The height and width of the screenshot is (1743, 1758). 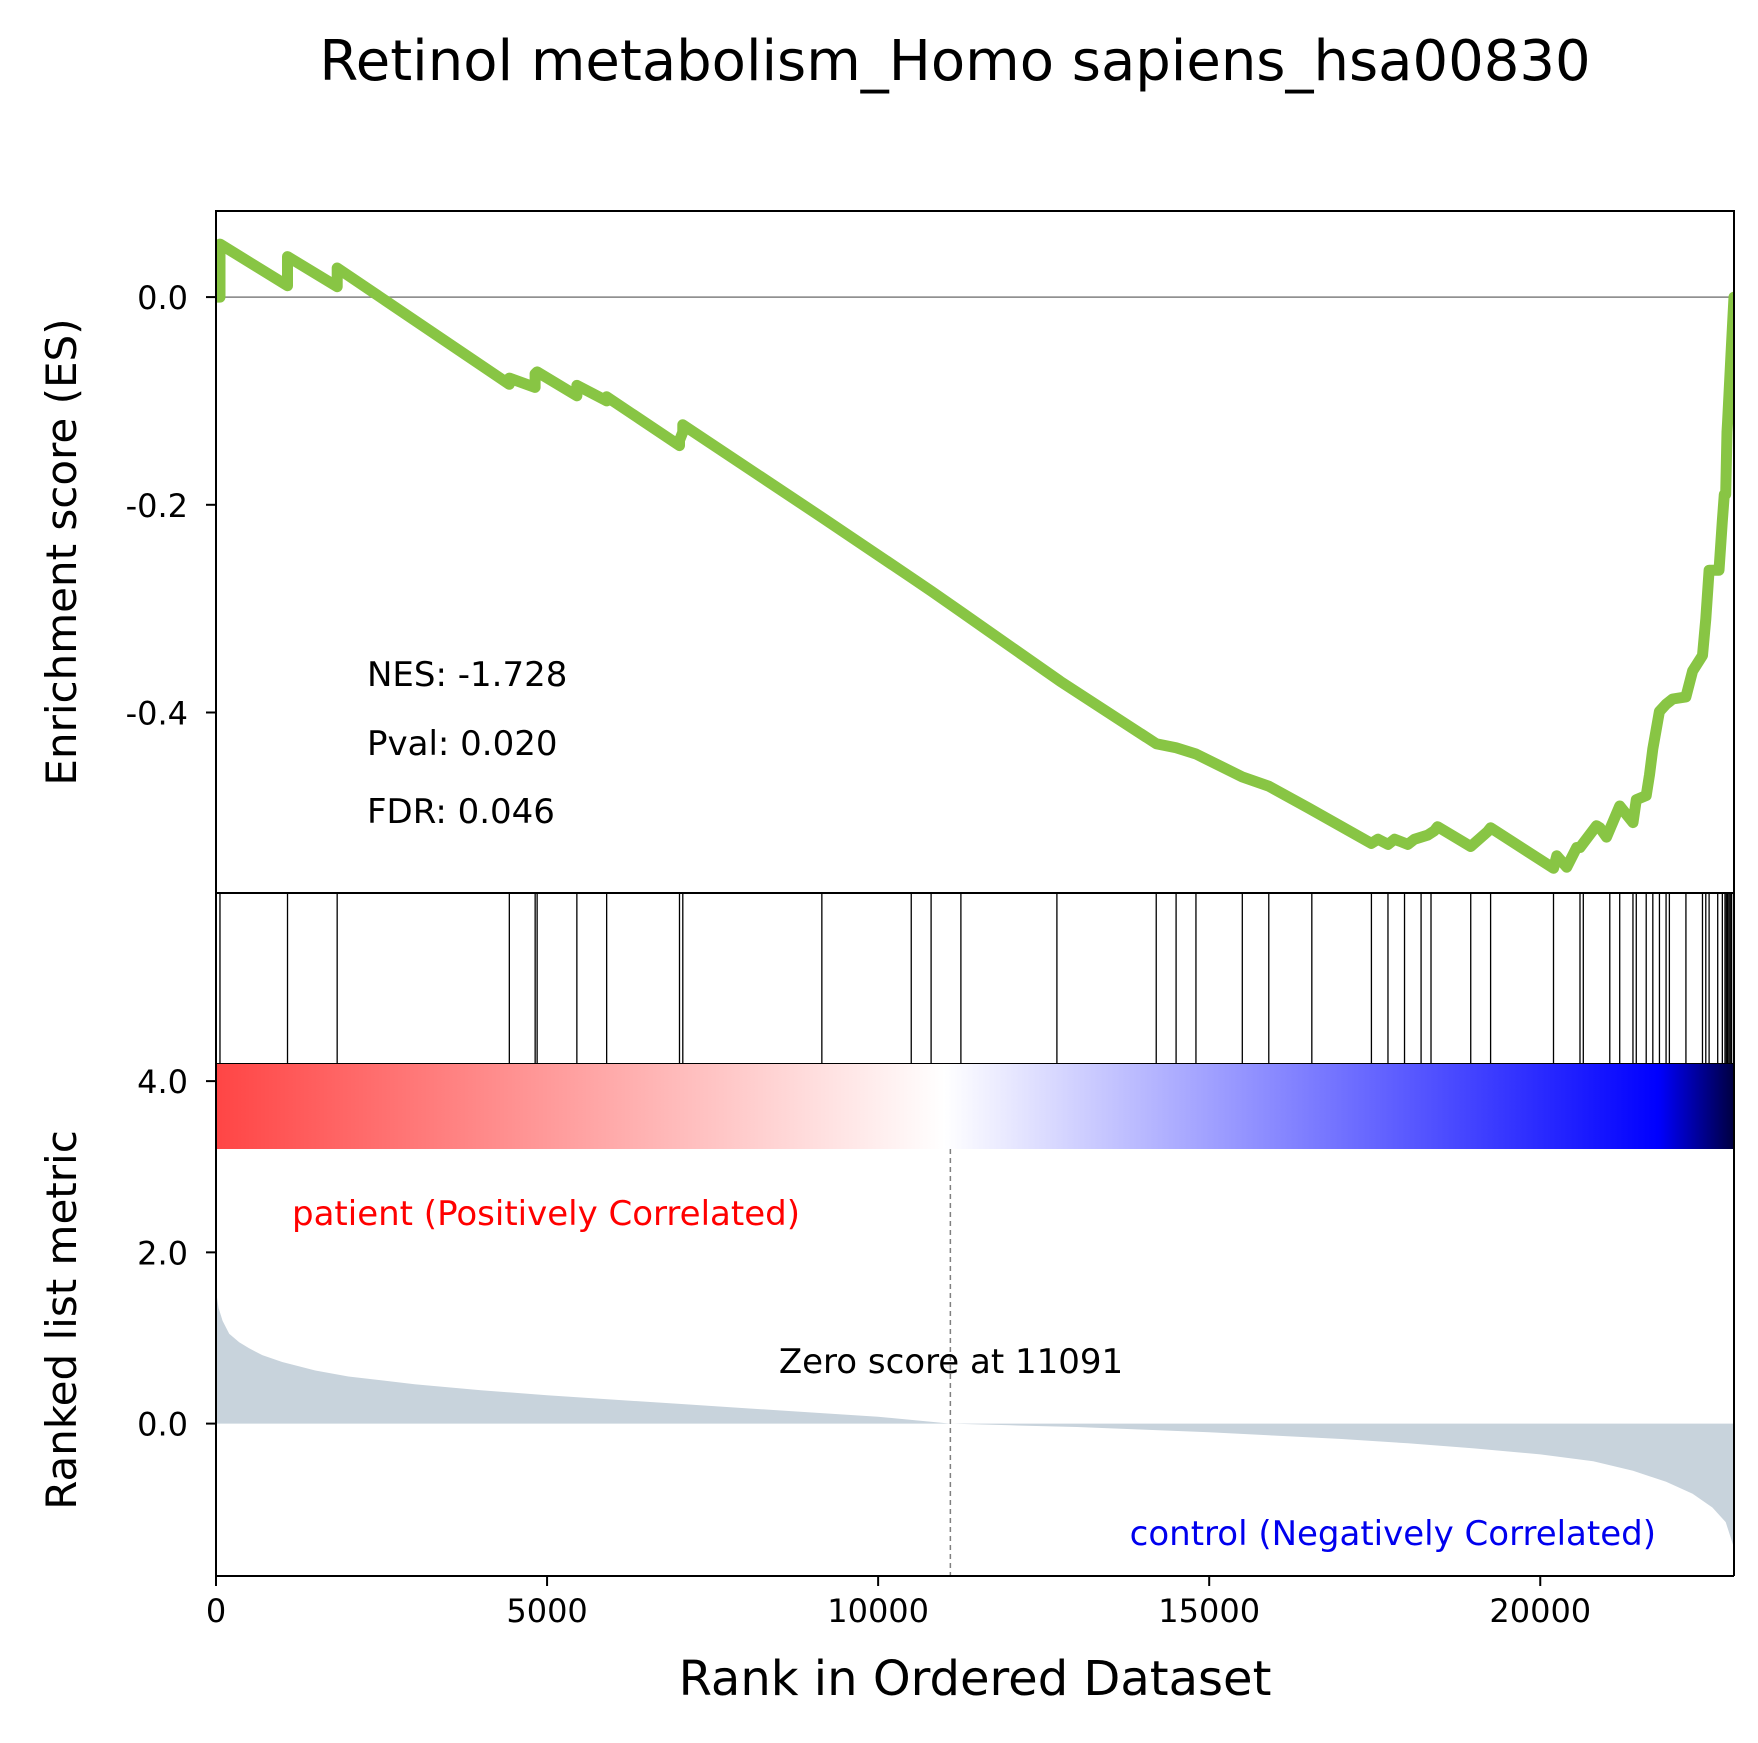 I want to click on es-y-tick-label: -0.2, so click(x=157, y=506).